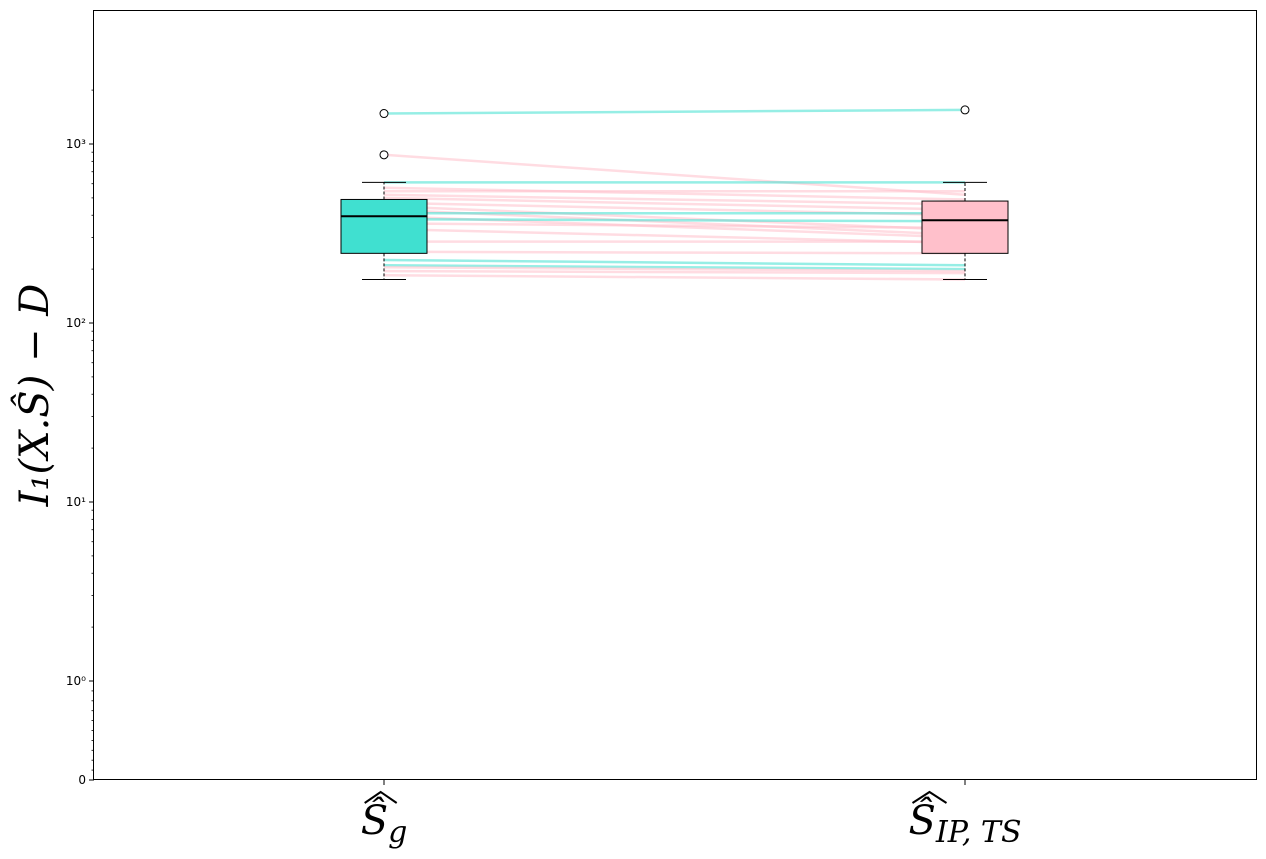 The width and height of the screenshot is (1266, 859). Describe the element at coordinates (82, 780) in the screenshot. I see `y-tick-label: 0` at that location.